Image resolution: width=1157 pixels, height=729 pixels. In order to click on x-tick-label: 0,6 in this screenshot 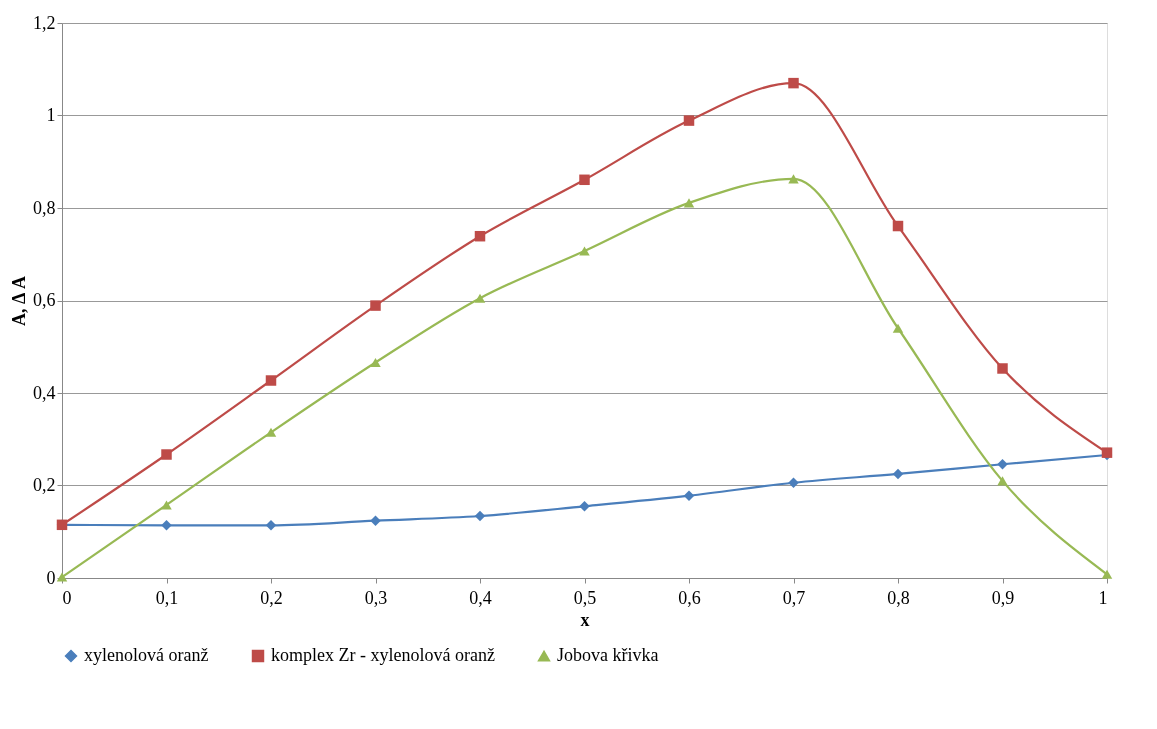, I will do `click(689, 597)`.